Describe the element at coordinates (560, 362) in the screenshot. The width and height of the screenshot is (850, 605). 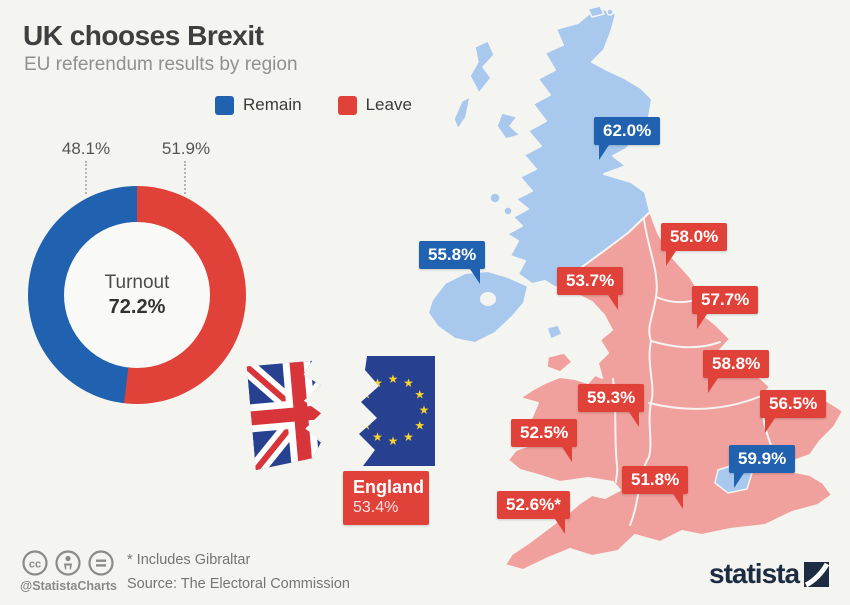
I see `anglesey-island` at that location.